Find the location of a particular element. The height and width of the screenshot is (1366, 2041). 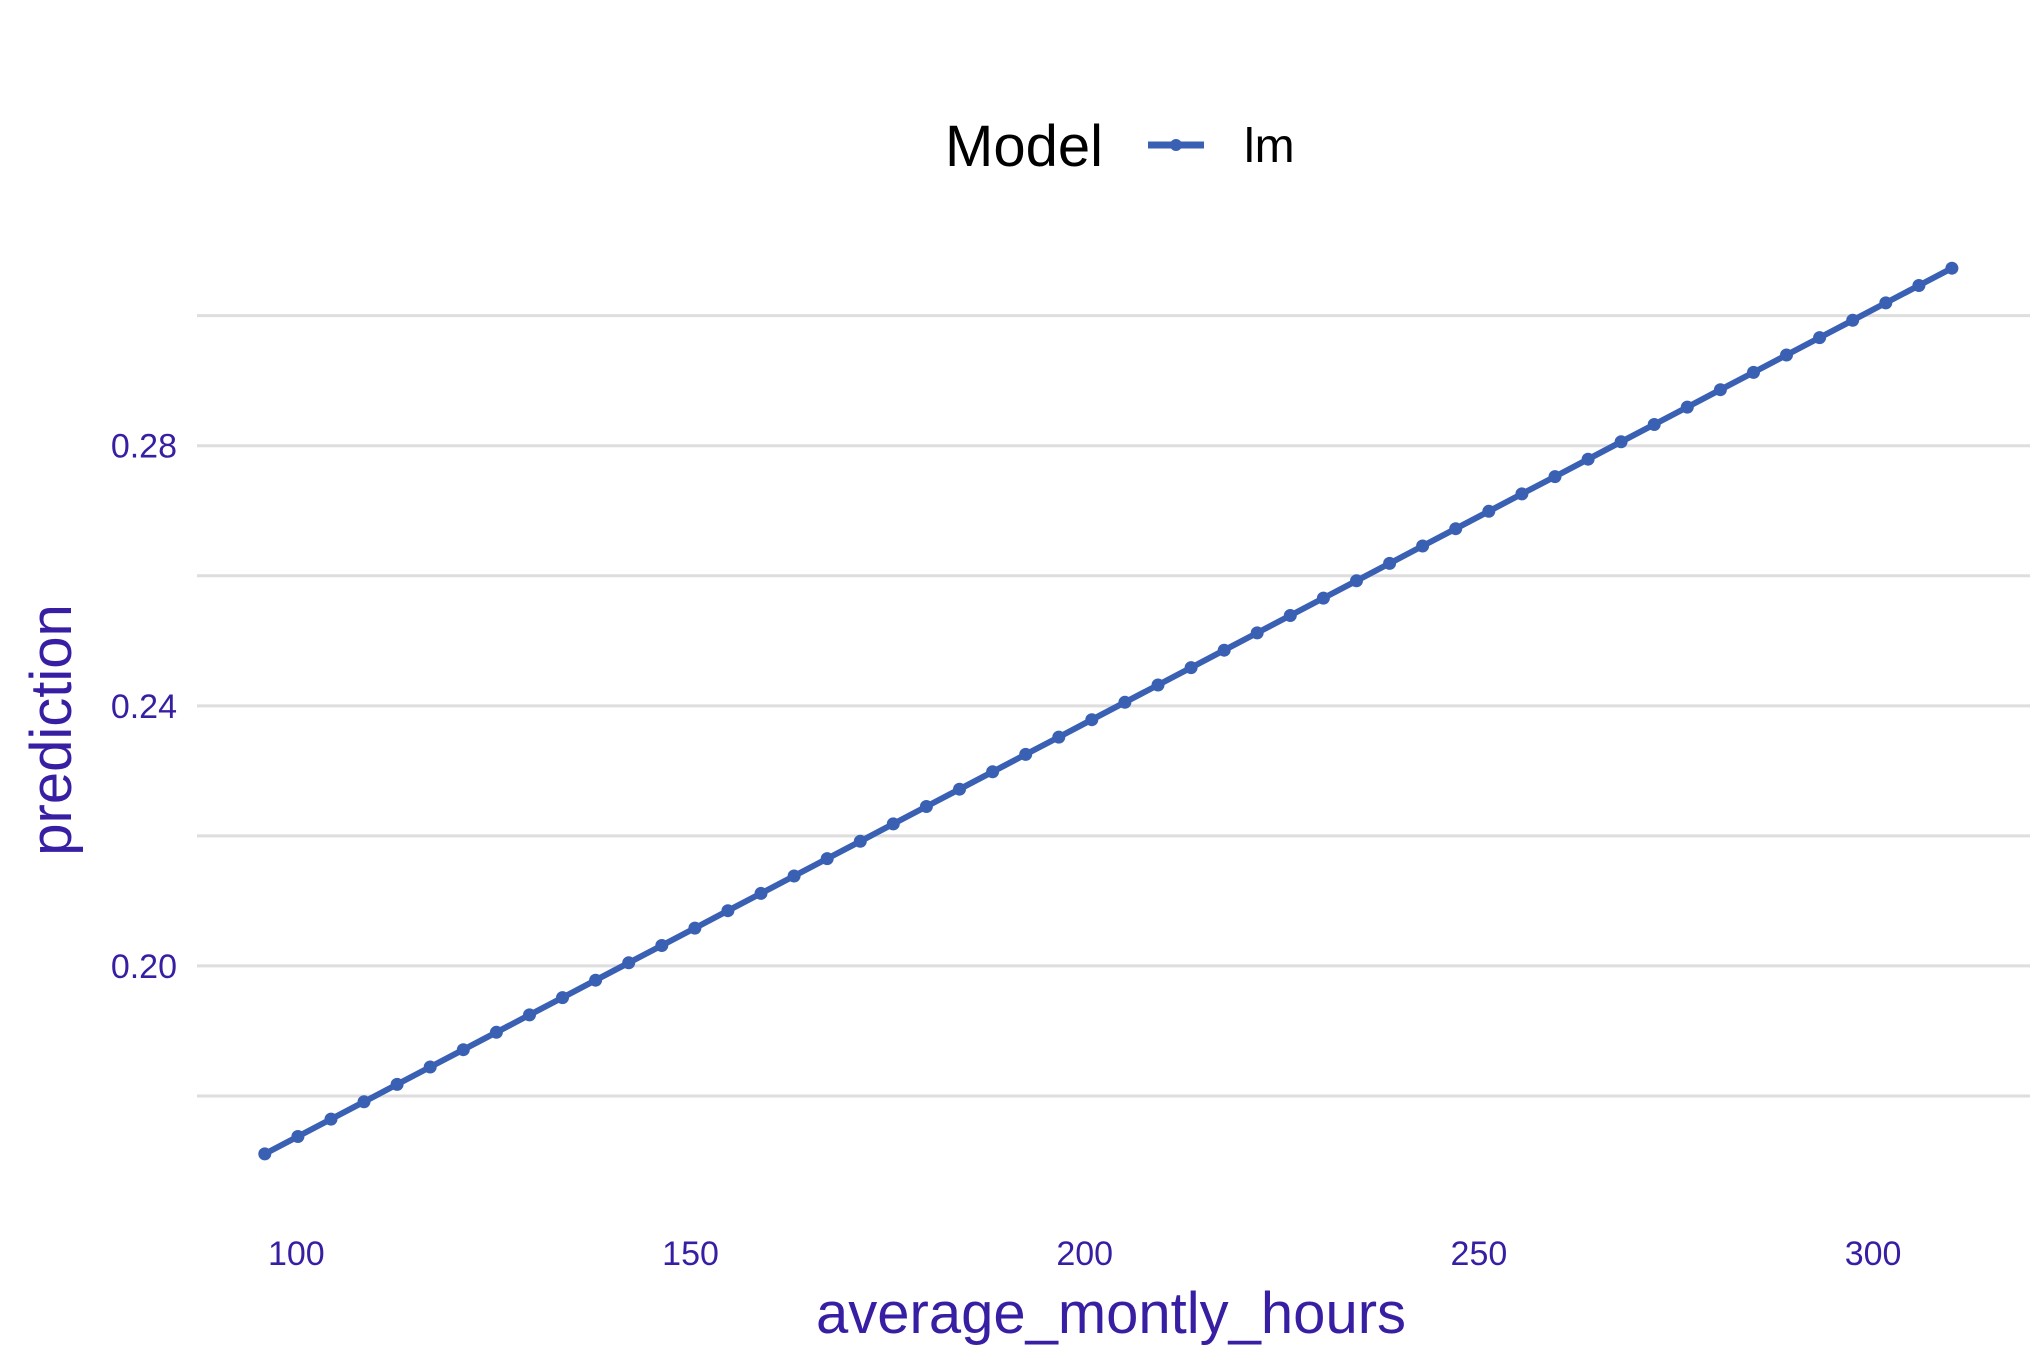

y-axis-ticks: 0.20 0.24 0.28 is located at coordinates (144, 707).